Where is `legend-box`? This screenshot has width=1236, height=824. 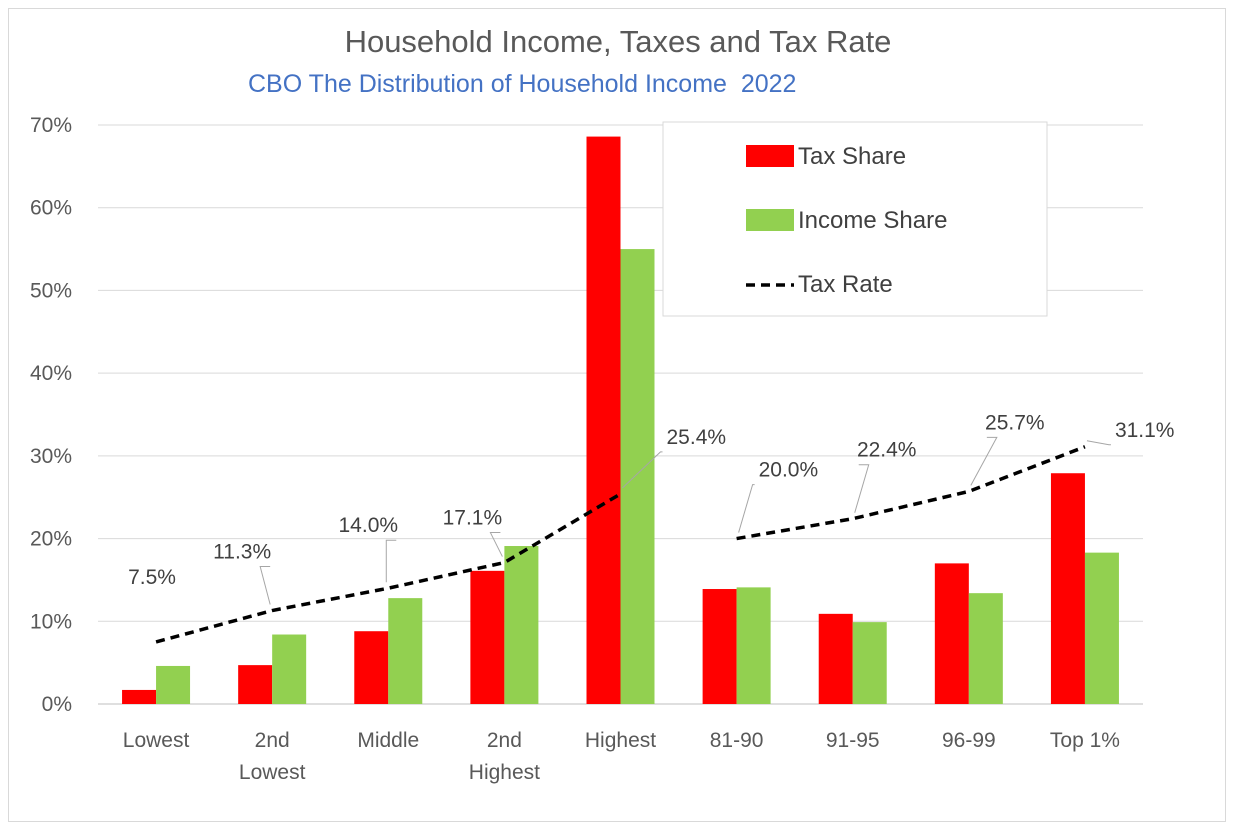
legend-box is located at coordinates (855, 219).